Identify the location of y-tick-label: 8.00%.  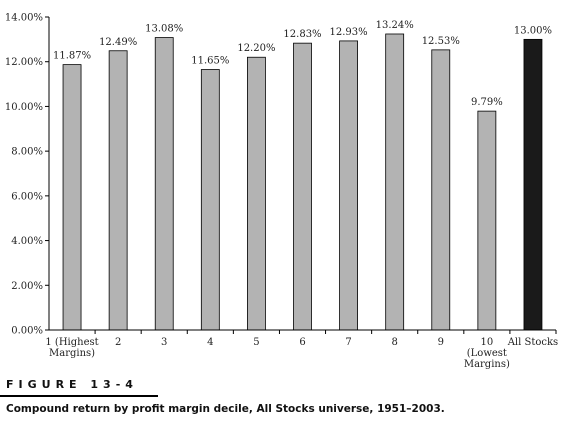
(27, 152).